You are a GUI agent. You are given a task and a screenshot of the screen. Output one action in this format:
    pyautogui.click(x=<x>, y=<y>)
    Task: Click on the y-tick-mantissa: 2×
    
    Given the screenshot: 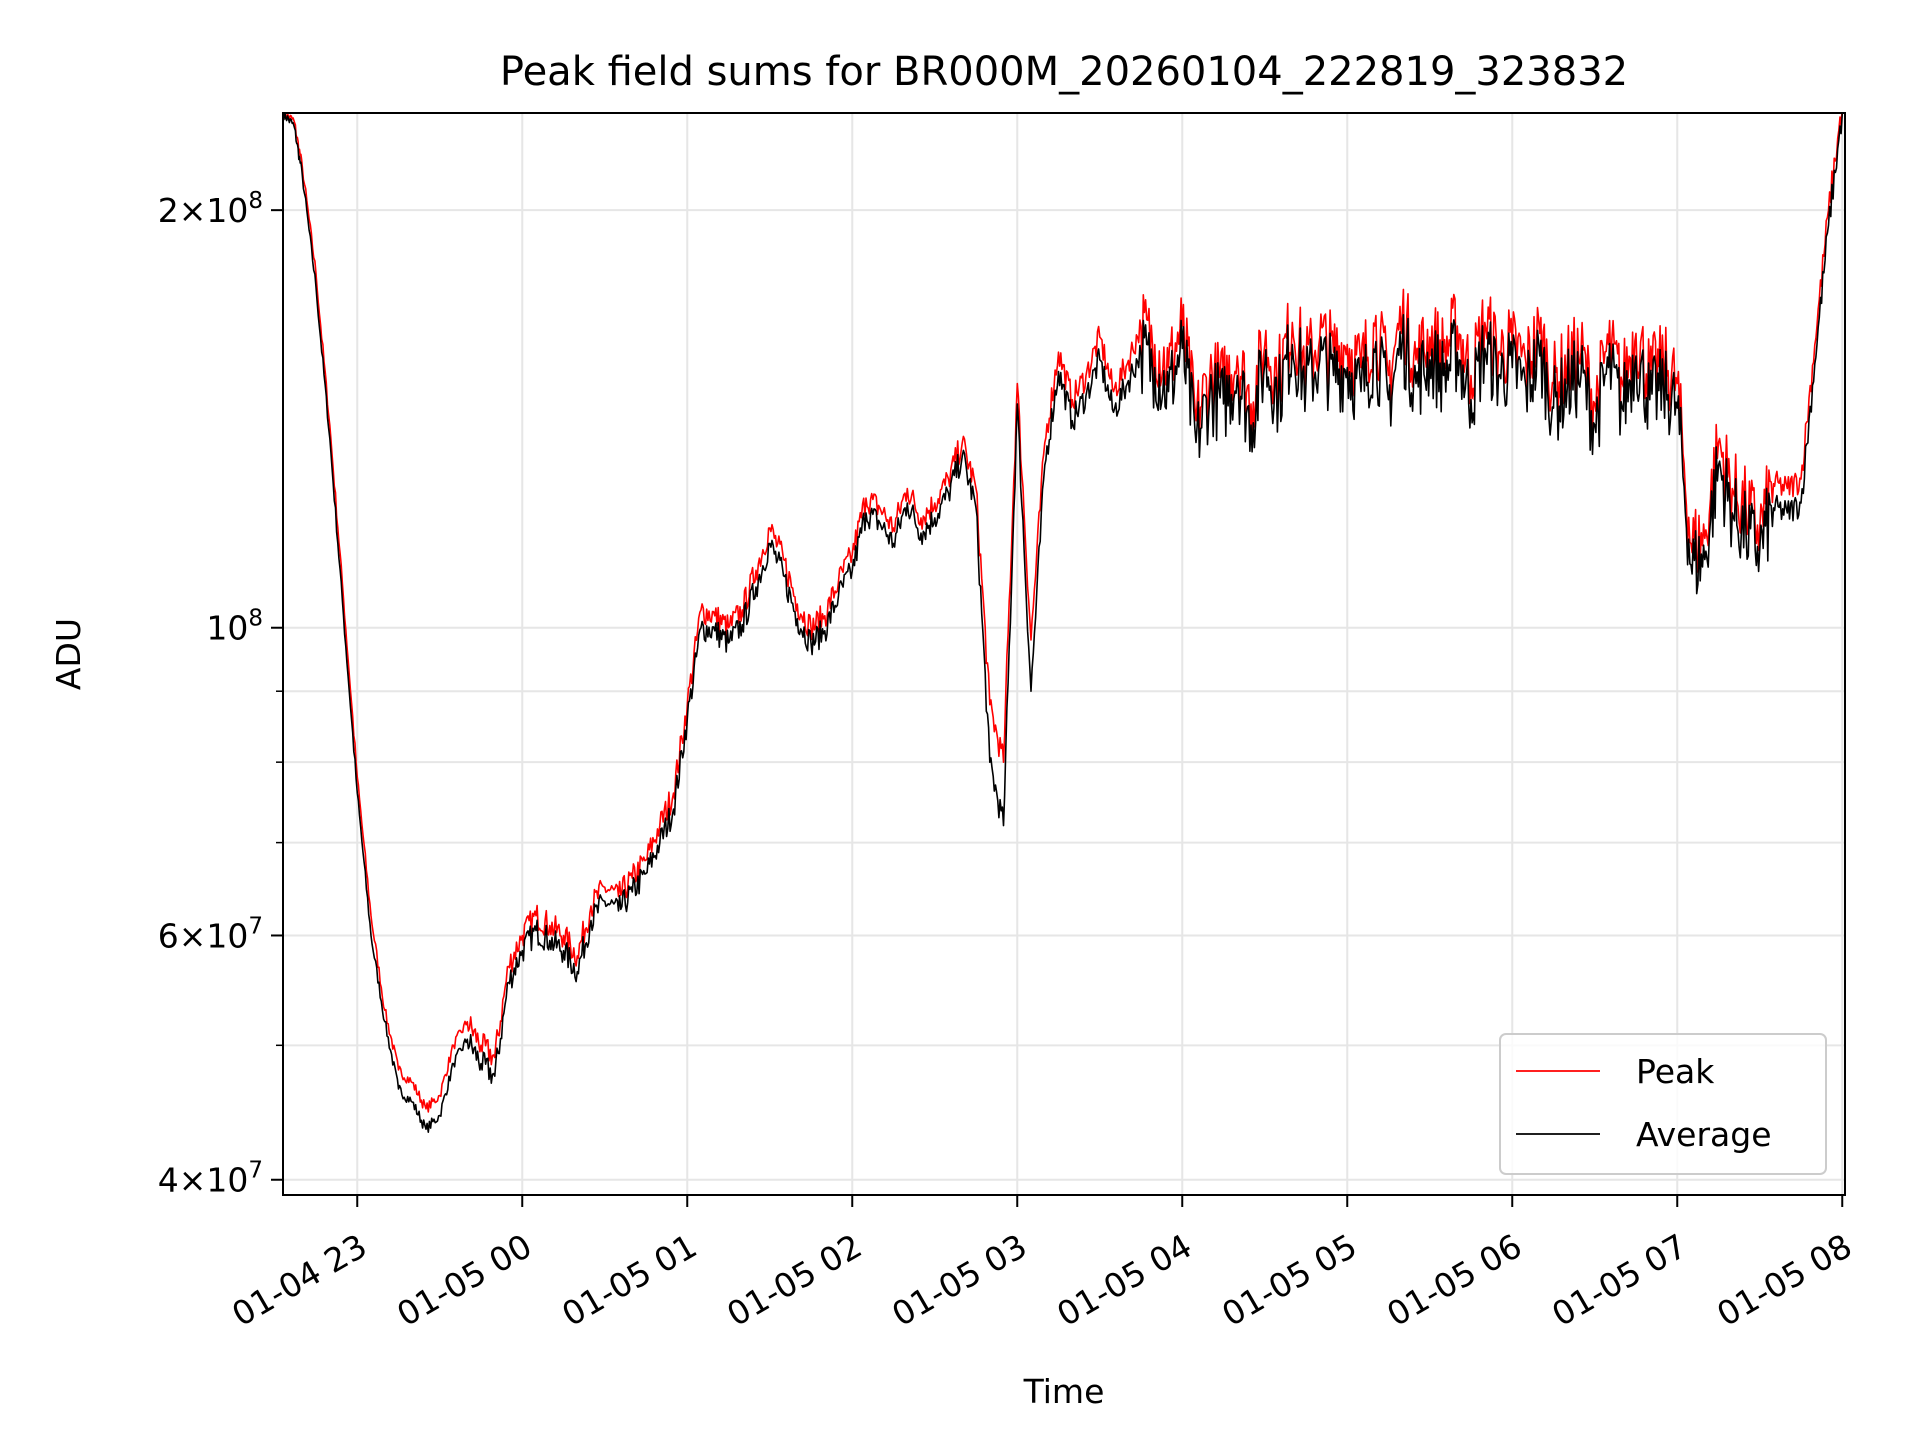 What is the action you would take?
    pyautogui.click(x=182, y=210)
    